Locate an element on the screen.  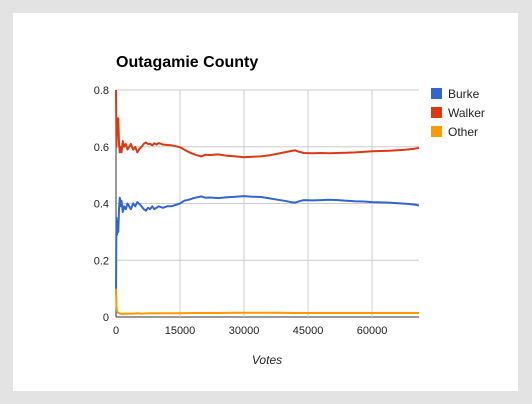
x-tick-label: 30000 is located at coordinates (244, 331).